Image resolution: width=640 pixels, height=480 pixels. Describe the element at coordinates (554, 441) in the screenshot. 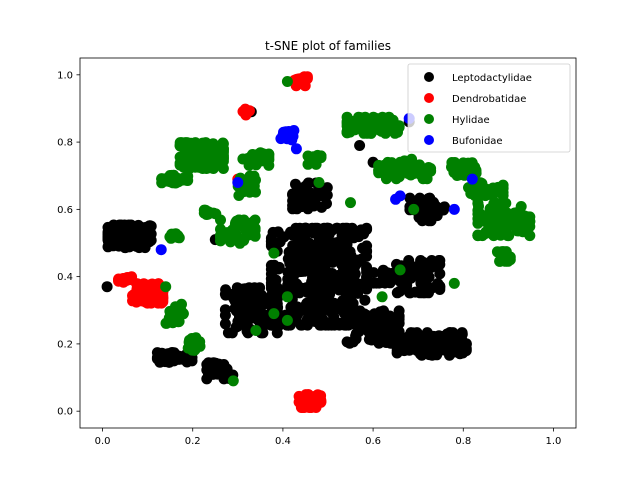

I see `x-tick-label: 1.0` at that location.